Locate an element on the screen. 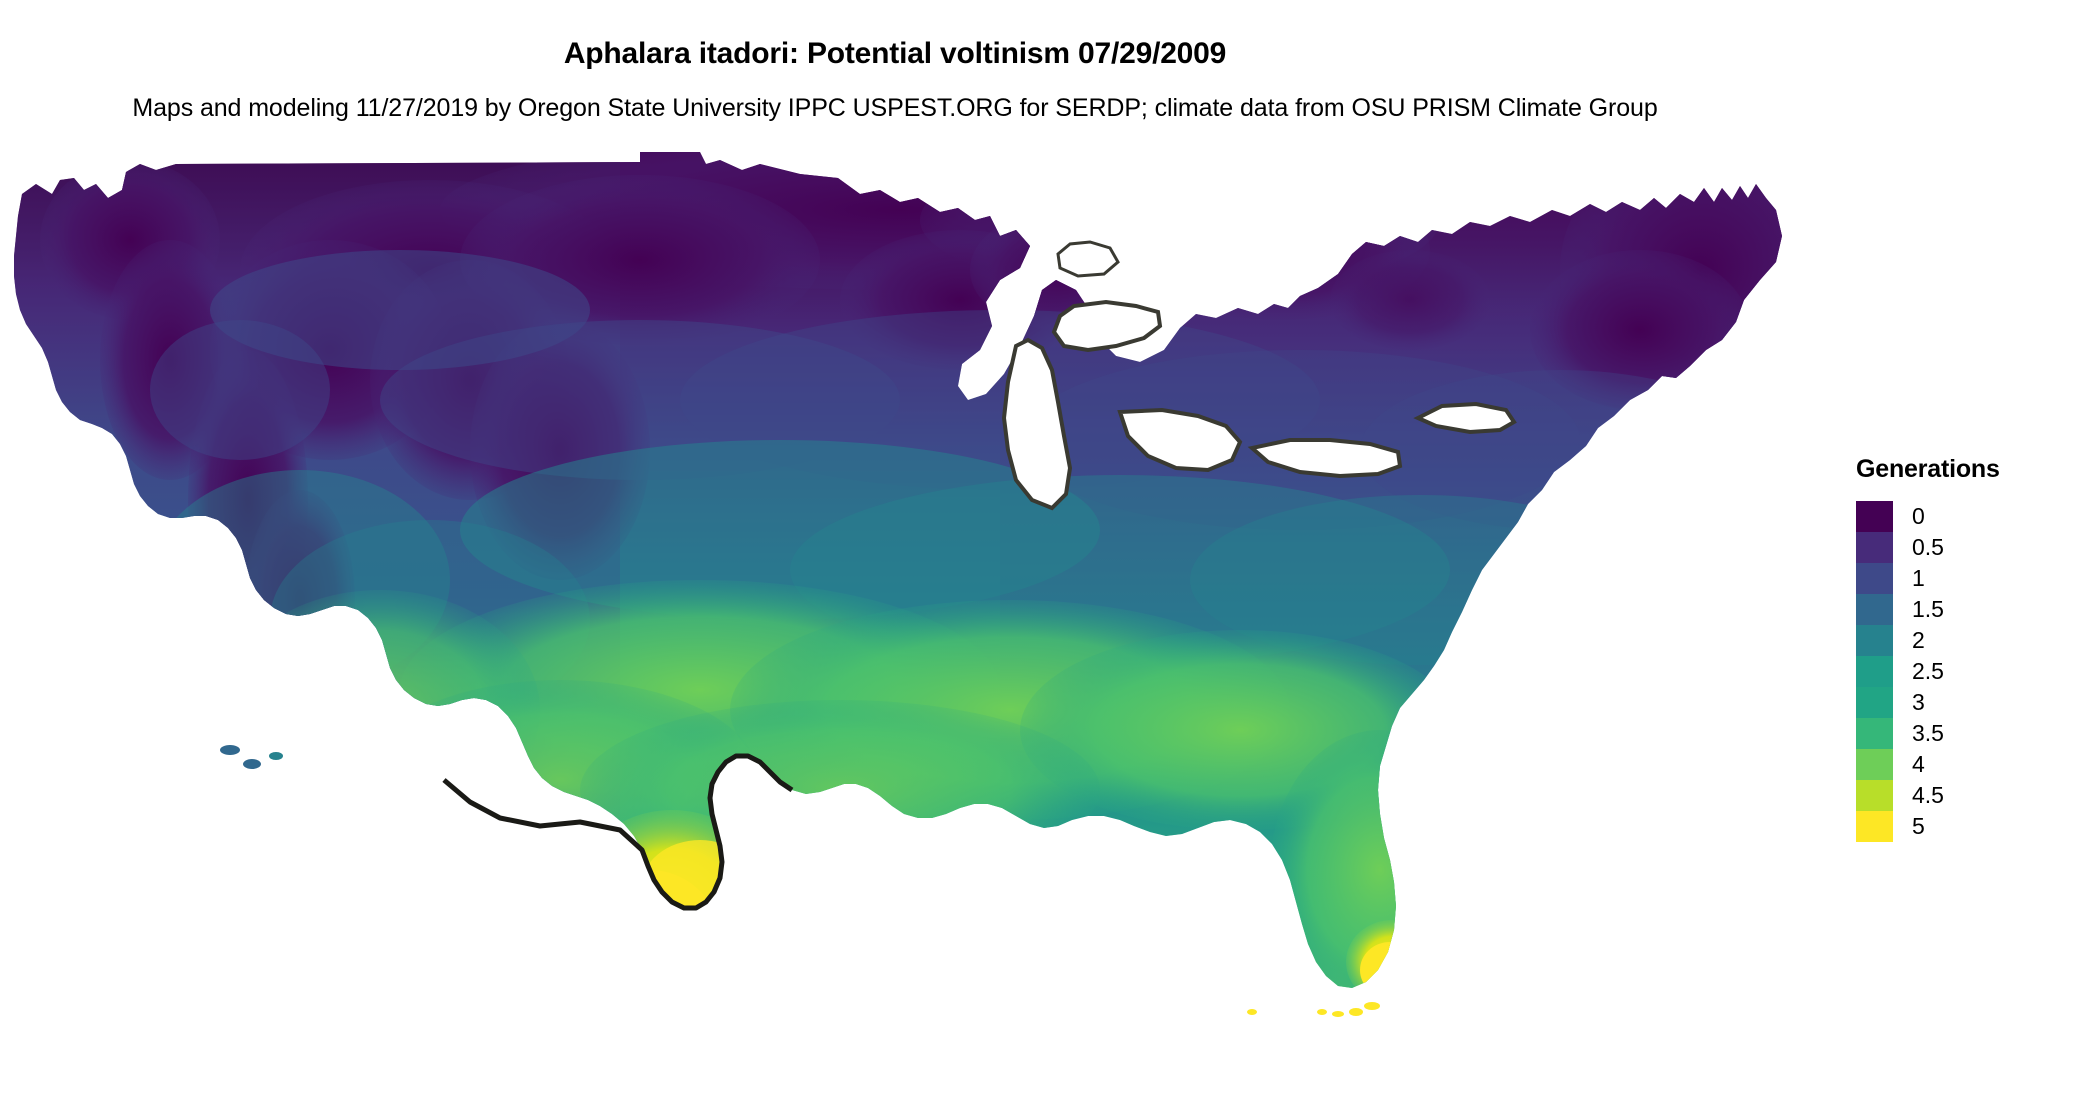 The image size is (2100, 1116). legend-label: 1.5 is located at coordinates (1928, 609).